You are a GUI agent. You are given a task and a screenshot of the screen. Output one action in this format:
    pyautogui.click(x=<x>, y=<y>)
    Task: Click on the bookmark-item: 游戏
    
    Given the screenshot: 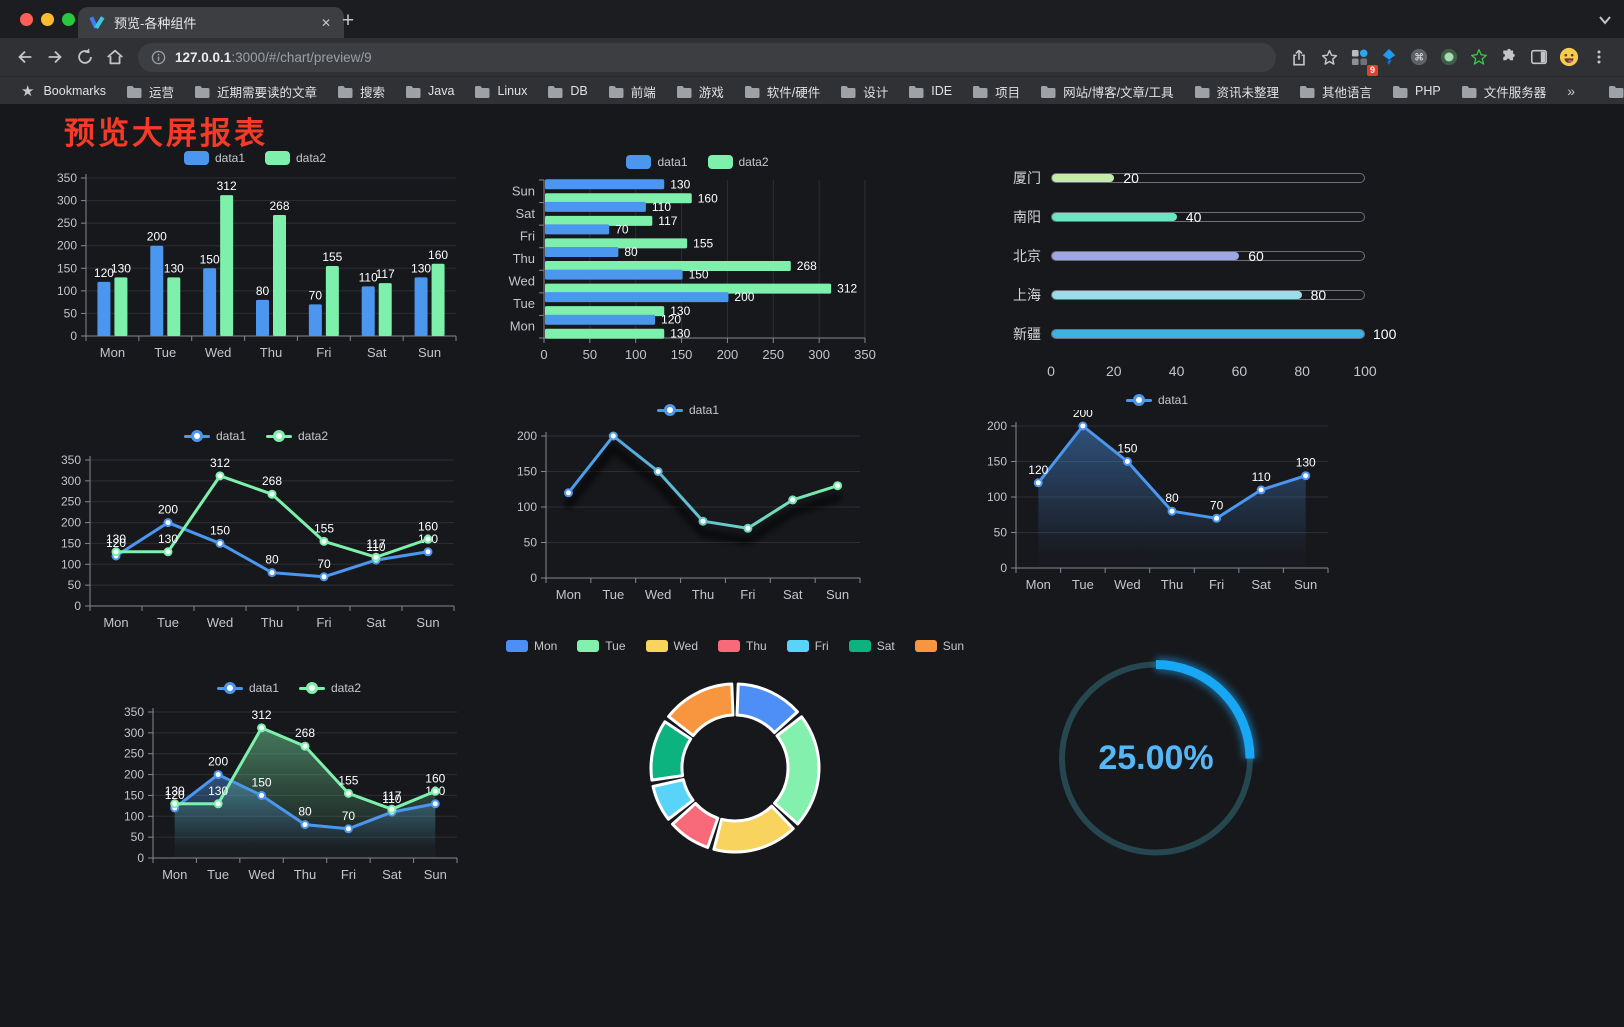 What is the action you would take?
    pyautogui.click(x=700, y=91)
    